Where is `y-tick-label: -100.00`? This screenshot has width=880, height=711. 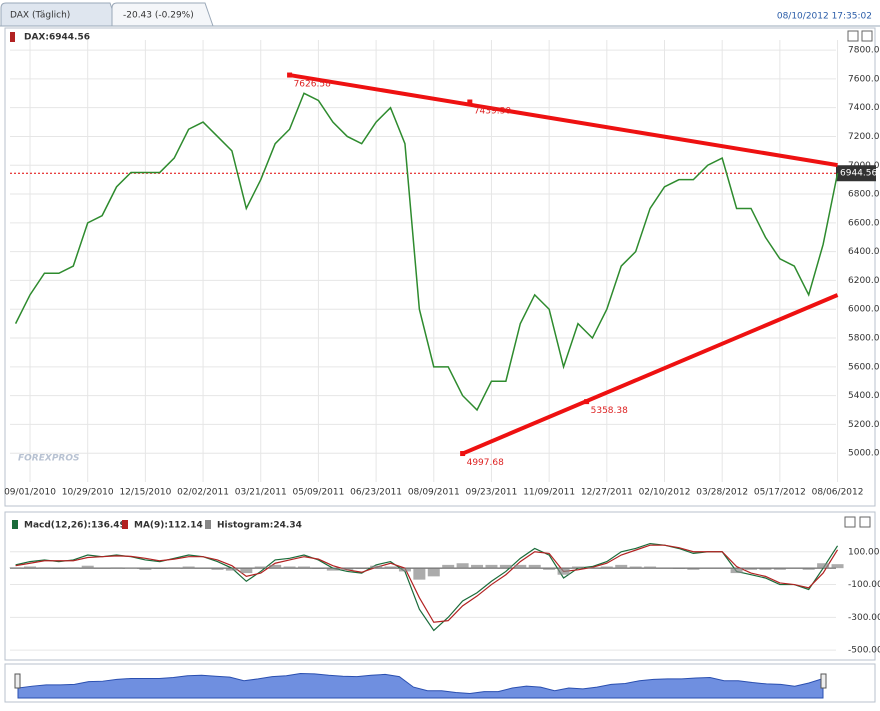
y-tick-label: -100.00 is located at coordinates (864, 585).